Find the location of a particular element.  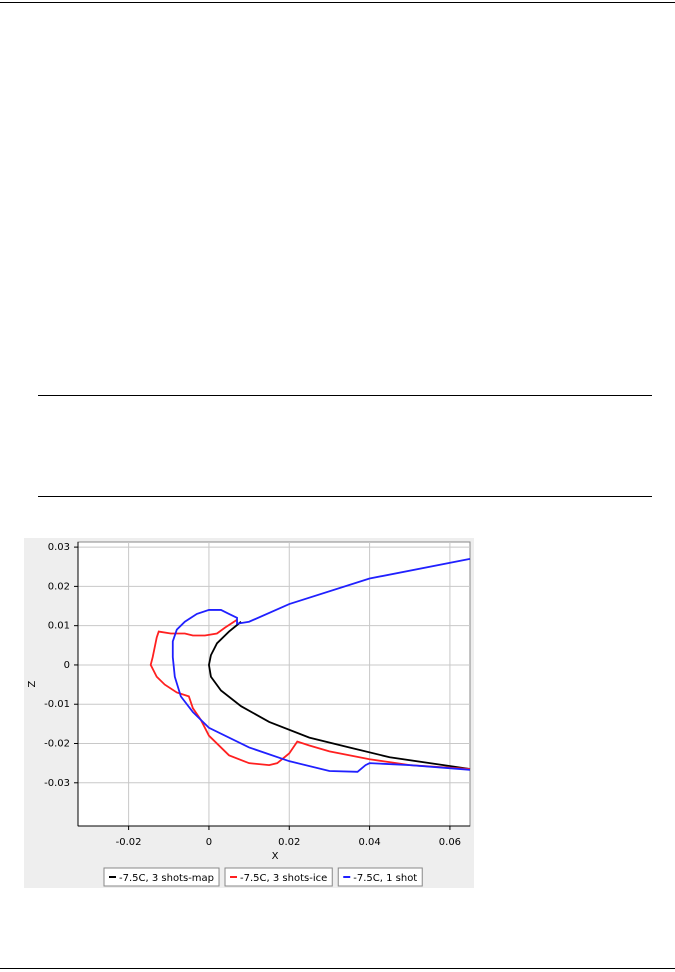

y-tick-label: 0.03 is located at coordinates (59, 547).